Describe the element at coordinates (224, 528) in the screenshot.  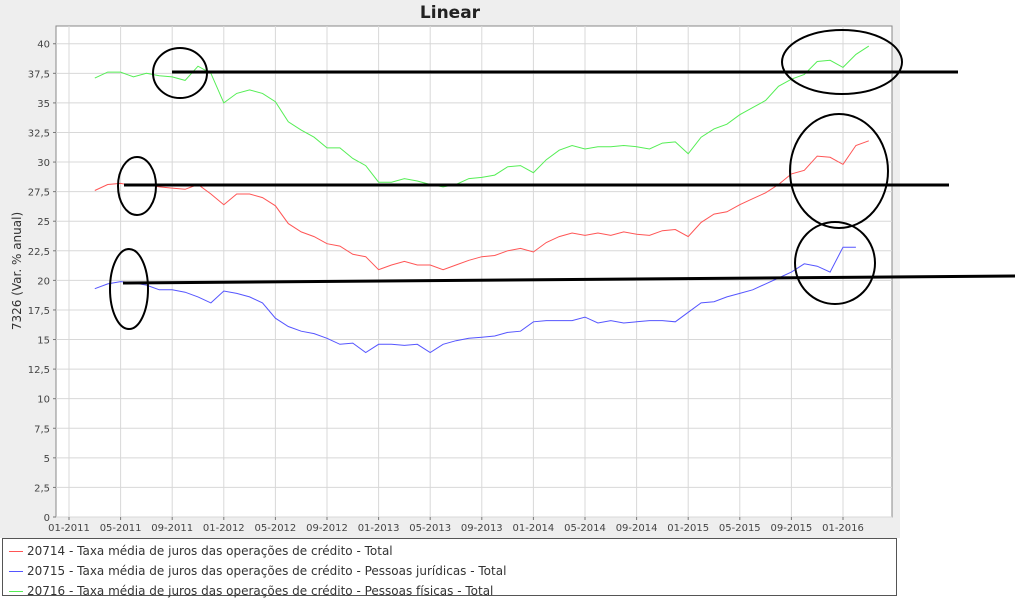
I see `x-tick-label: 01-2012` at that location.